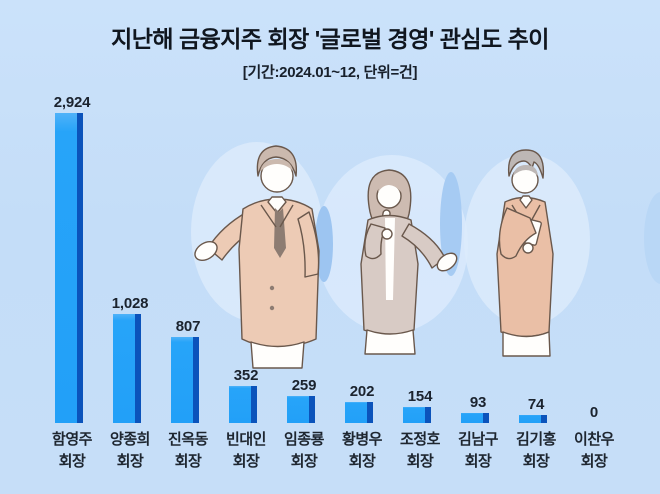  I want to click on bar-column: 2,924, so click(72, 256).